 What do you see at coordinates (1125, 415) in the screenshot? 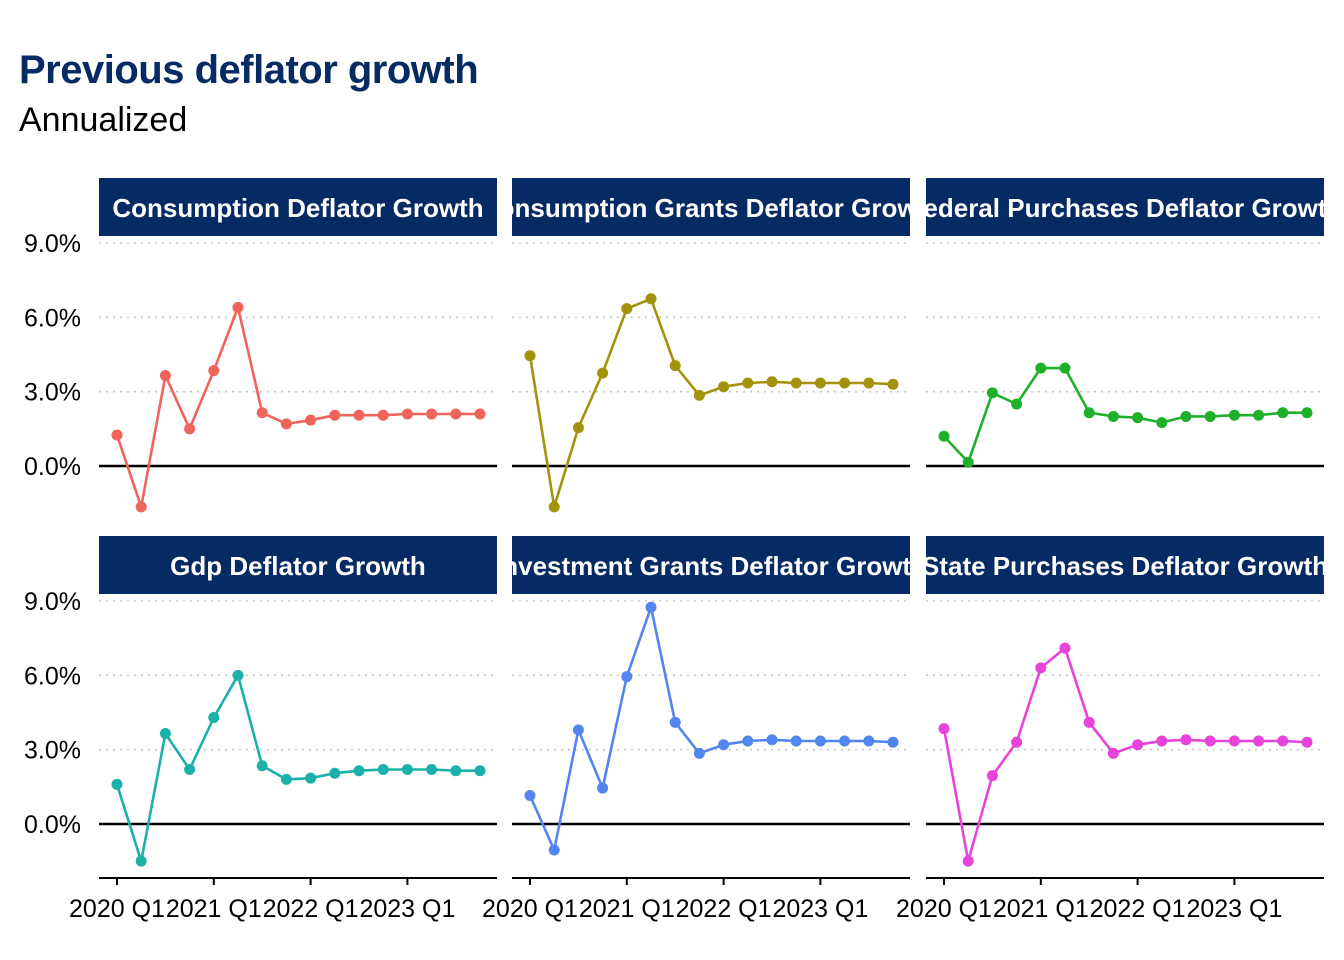
I see `series-line-federal-purchases-deflator-growth` at bounding box center [1125, 415].